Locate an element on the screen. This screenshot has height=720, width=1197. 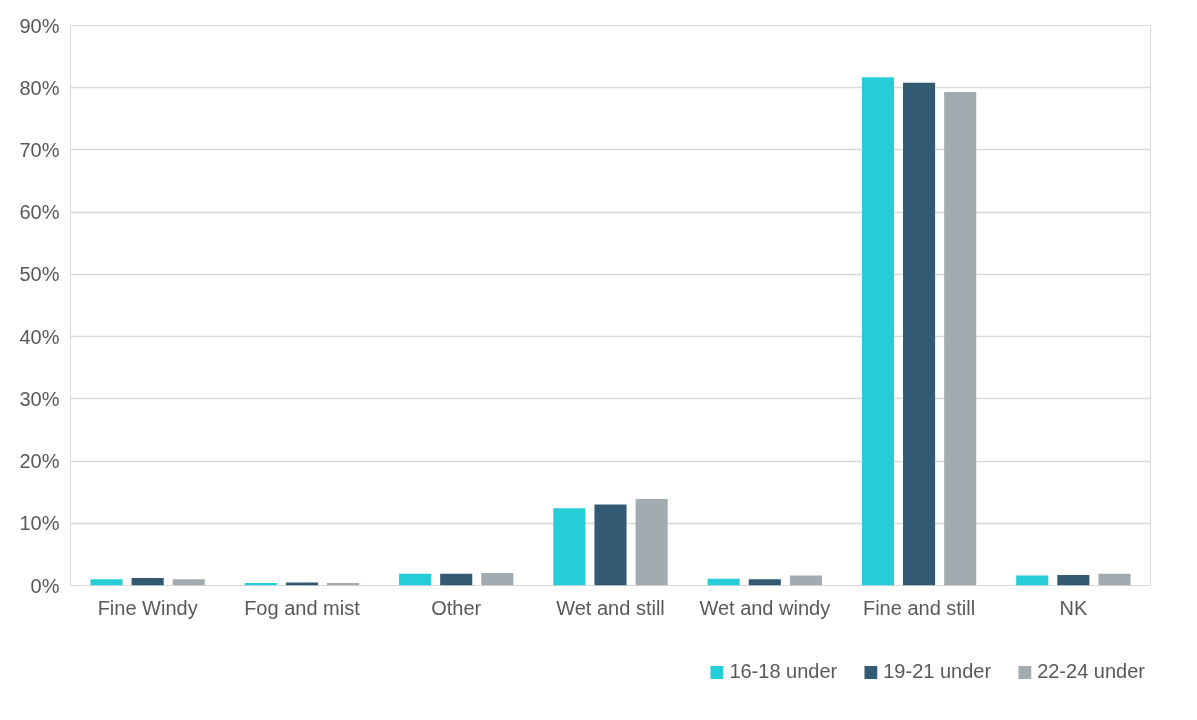
y-tick-label: 60% is located at coordinates (39, 212).